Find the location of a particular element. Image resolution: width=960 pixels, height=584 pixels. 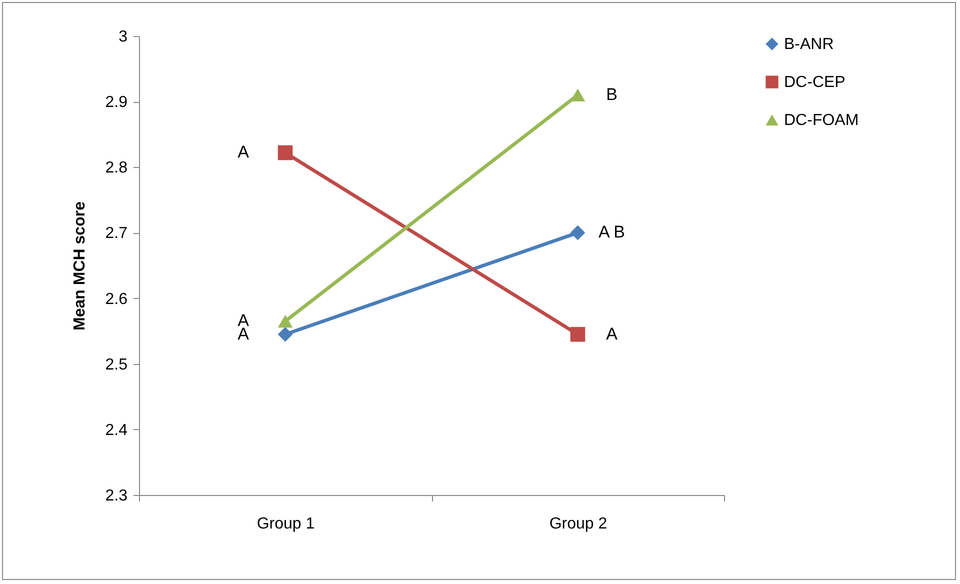

y-tick-label: 2.6 is located at coordinates (116, 299).